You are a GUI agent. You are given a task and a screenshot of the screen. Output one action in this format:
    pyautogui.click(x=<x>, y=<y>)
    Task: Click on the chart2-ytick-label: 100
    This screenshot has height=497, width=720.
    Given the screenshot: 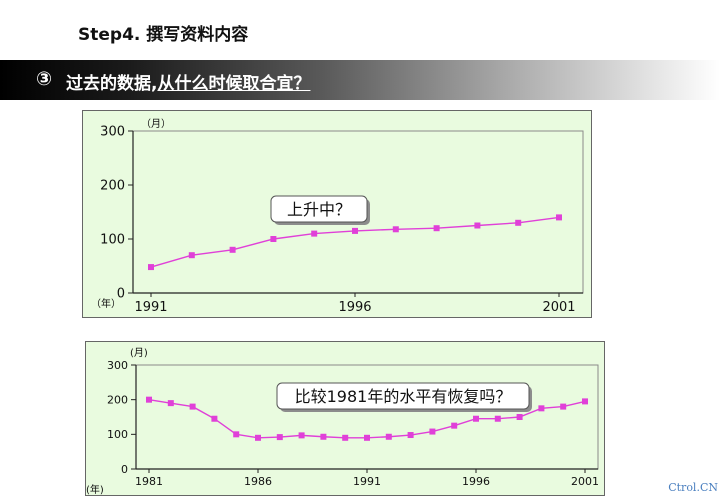 What is the action you would take?
    pyautogui.click(x=117, y=434)
    